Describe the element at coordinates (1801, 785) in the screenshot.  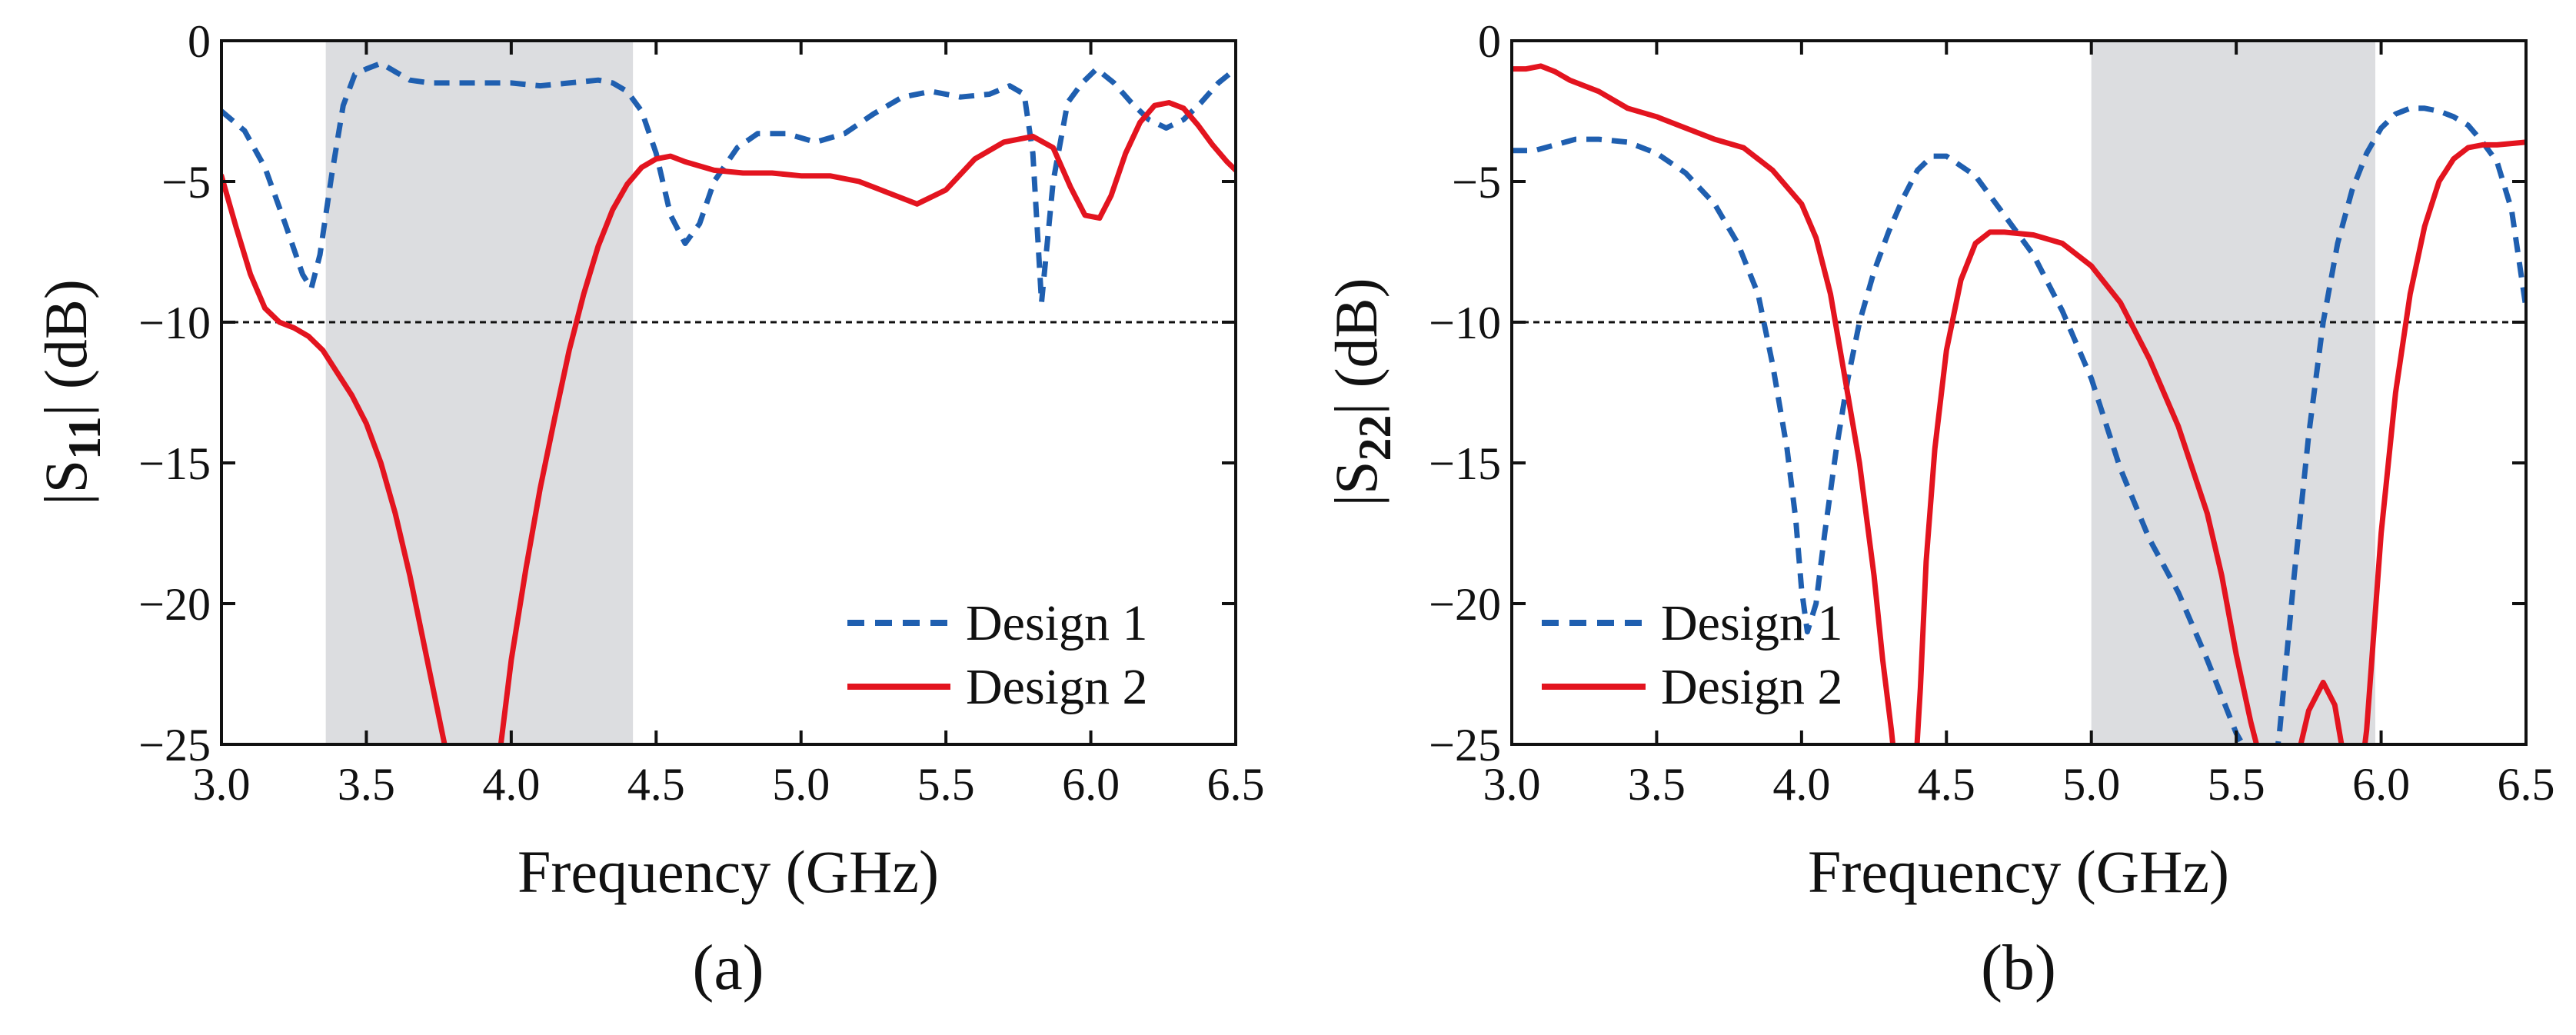
I see `x-tick-label-b: 4.0` at that location.